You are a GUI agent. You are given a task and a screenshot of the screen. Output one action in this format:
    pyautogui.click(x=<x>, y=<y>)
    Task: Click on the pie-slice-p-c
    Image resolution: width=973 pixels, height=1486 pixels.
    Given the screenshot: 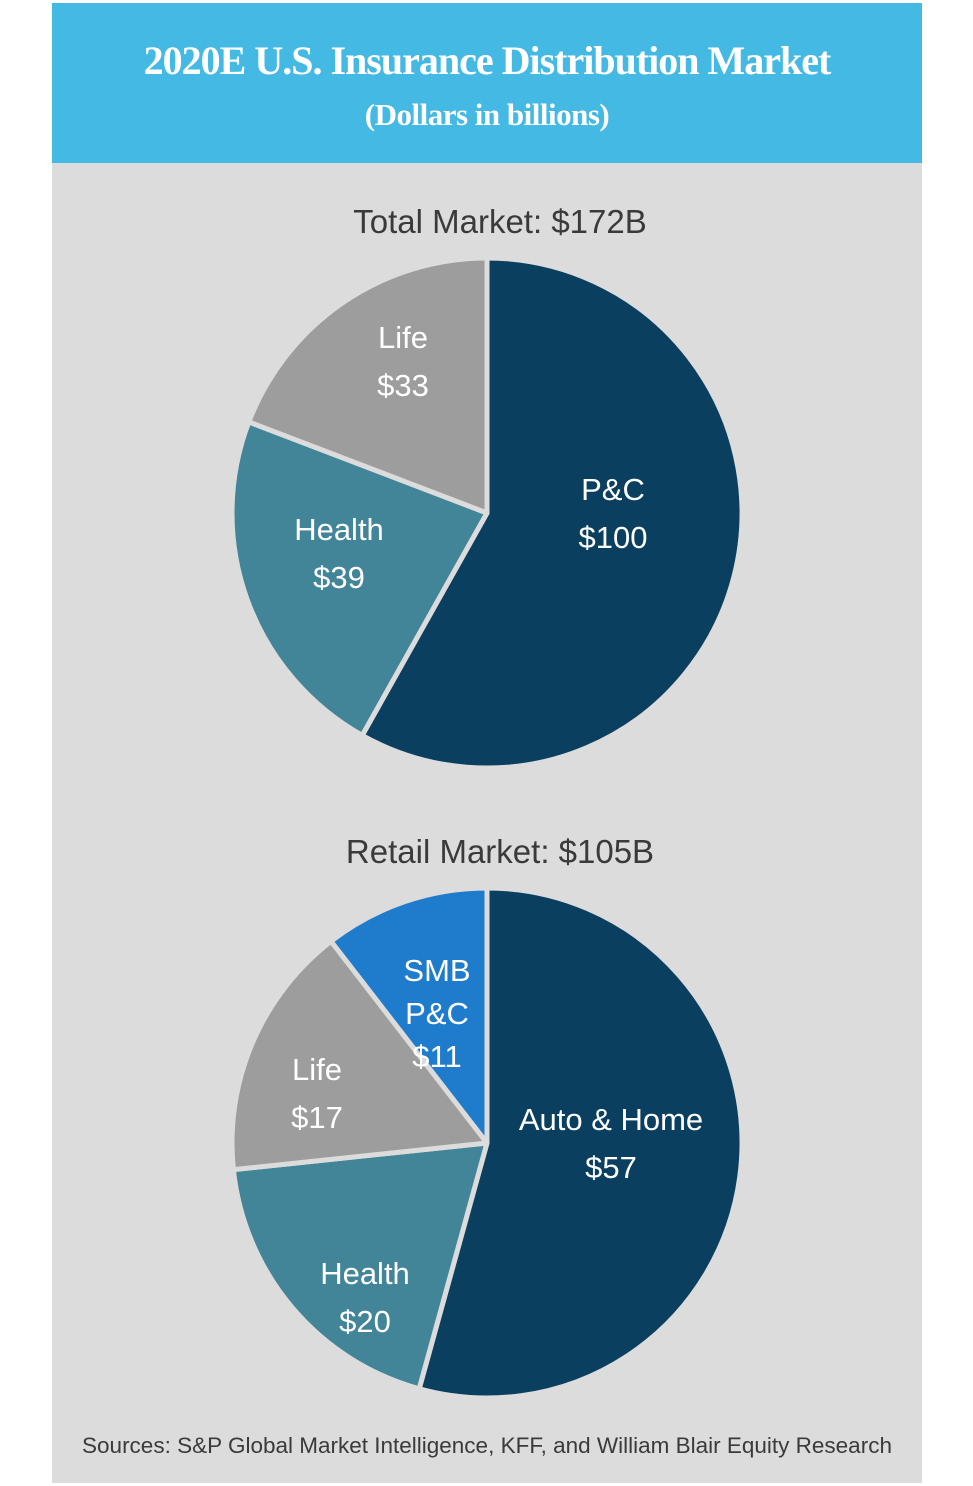 What is the action you would take?
    pyautogui.click(x=552, y=513)
    